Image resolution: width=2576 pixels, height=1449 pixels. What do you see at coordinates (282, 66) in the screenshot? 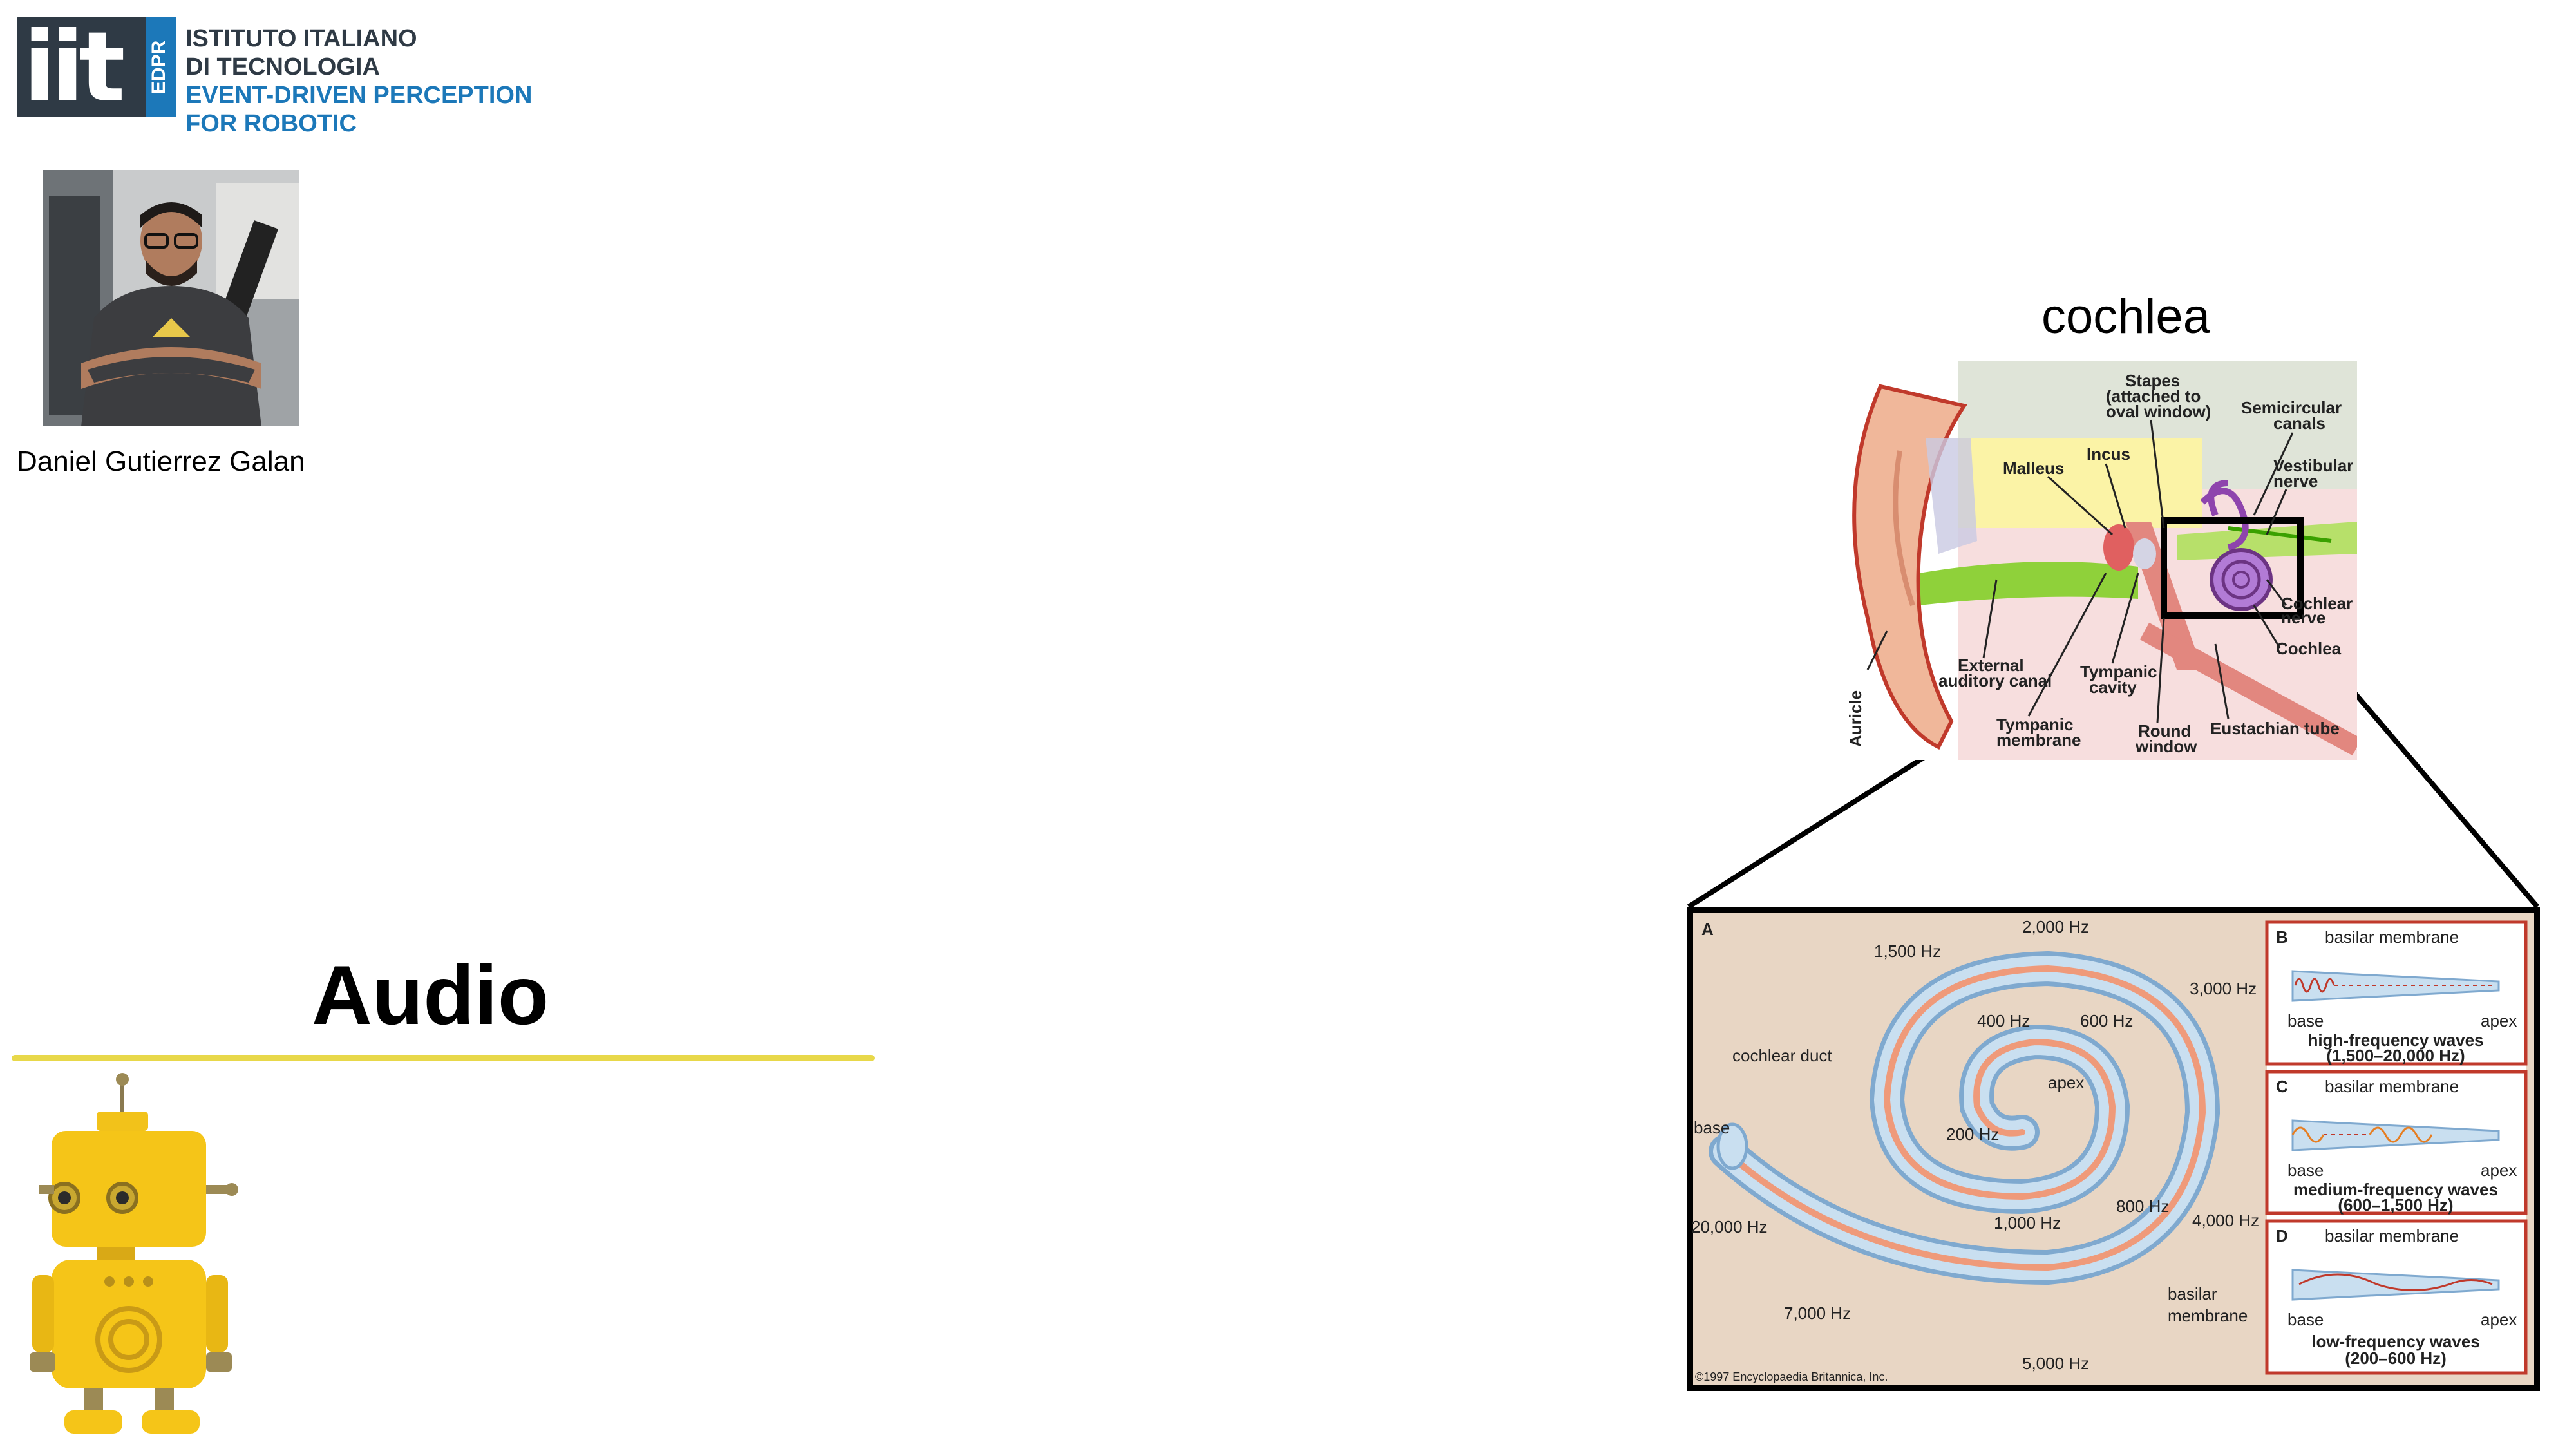
I see `logo-line-2: DI TECNOLOGIA` at bounding box center [282, 66].